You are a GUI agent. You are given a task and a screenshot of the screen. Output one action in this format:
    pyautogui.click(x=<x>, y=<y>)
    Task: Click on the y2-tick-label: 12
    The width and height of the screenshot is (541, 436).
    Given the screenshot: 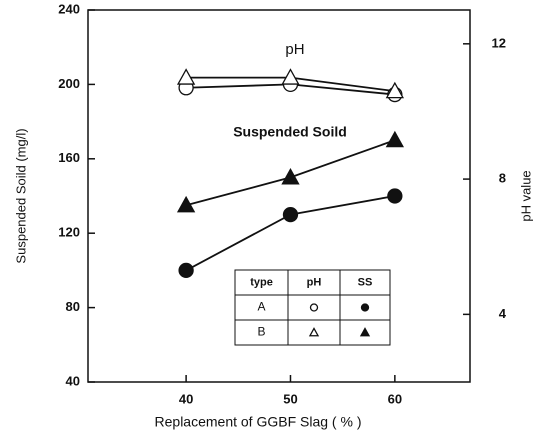 What is the action you would take?
    pyautogui.click(x=499, y=42)
    